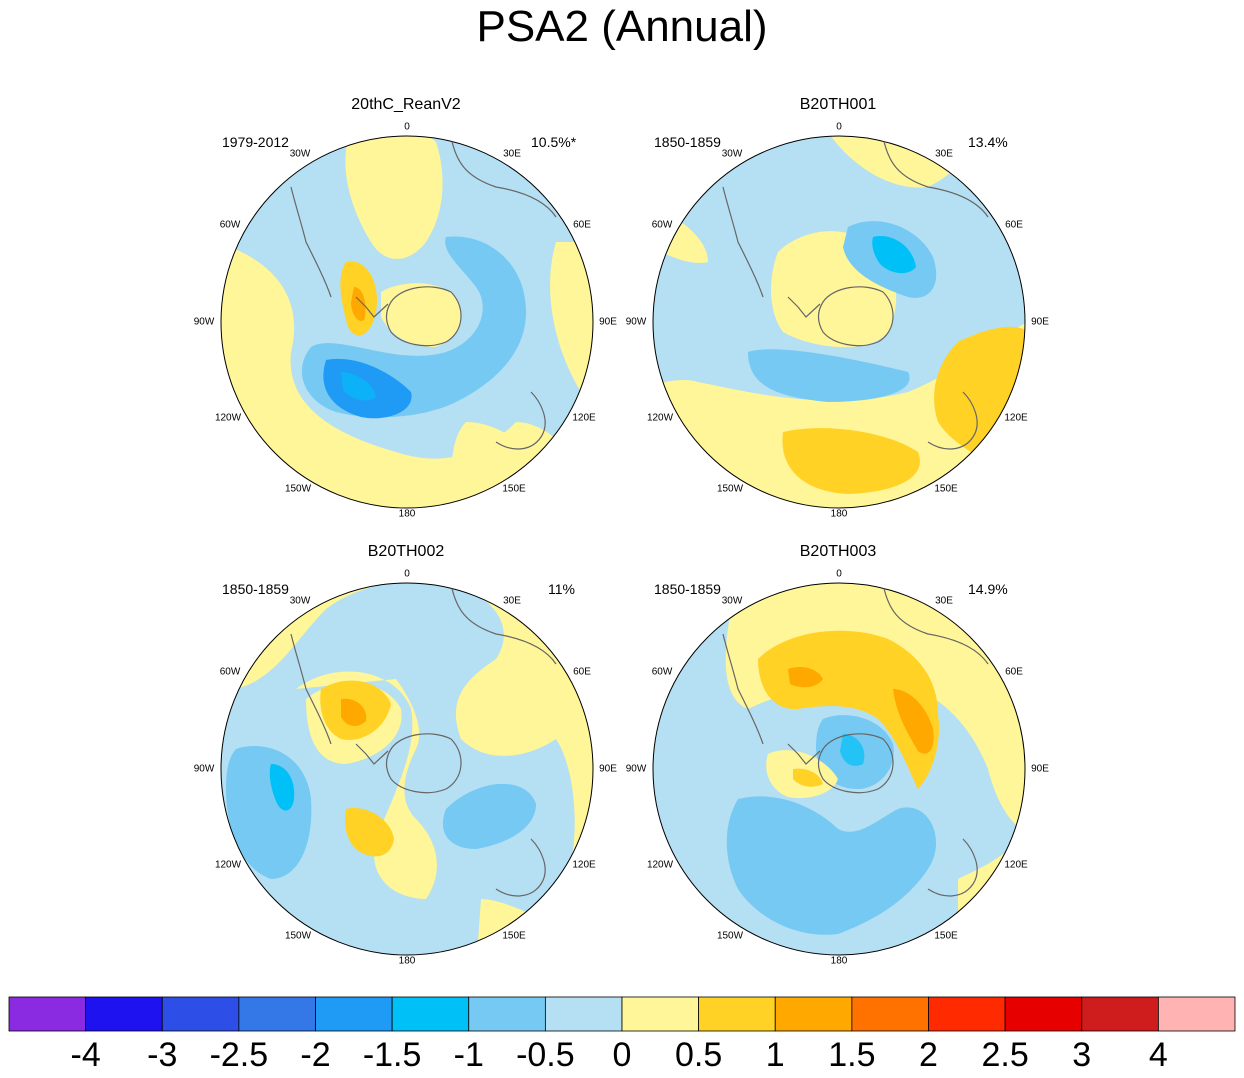 The width and height of the screenshot is (1244, 1078). I want to click on colorbar-tick-label: 2, so click(928, 1055).